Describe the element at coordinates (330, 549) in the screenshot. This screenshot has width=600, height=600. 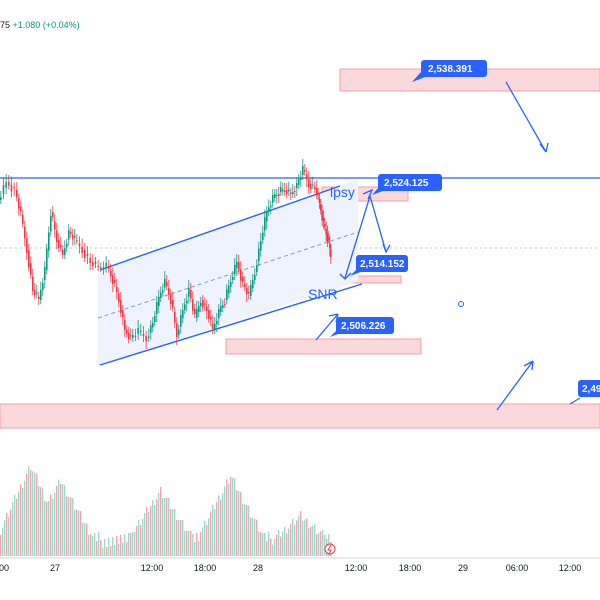
I see `lightning-icon` at that location.